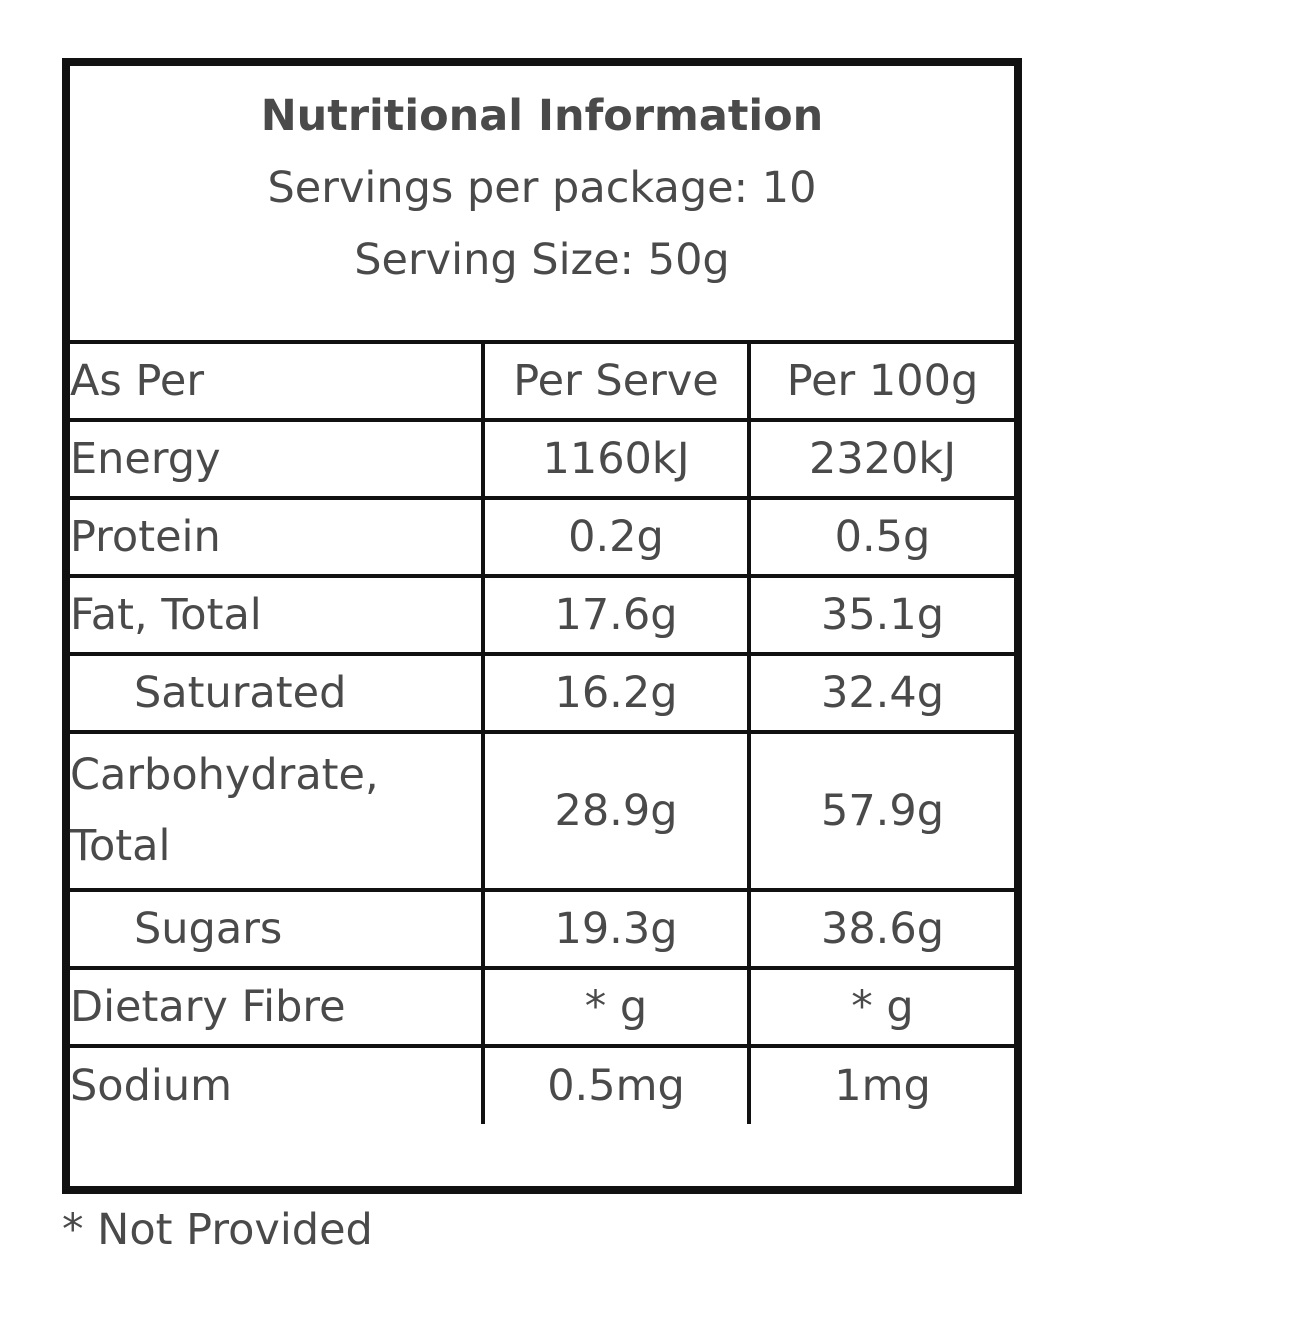 The height and width of the screenshot is (1322, 1290). Describe the element at coordinates (277, 1007) in the screenshot. I see `row-label: Dietary Fibre` at that location.